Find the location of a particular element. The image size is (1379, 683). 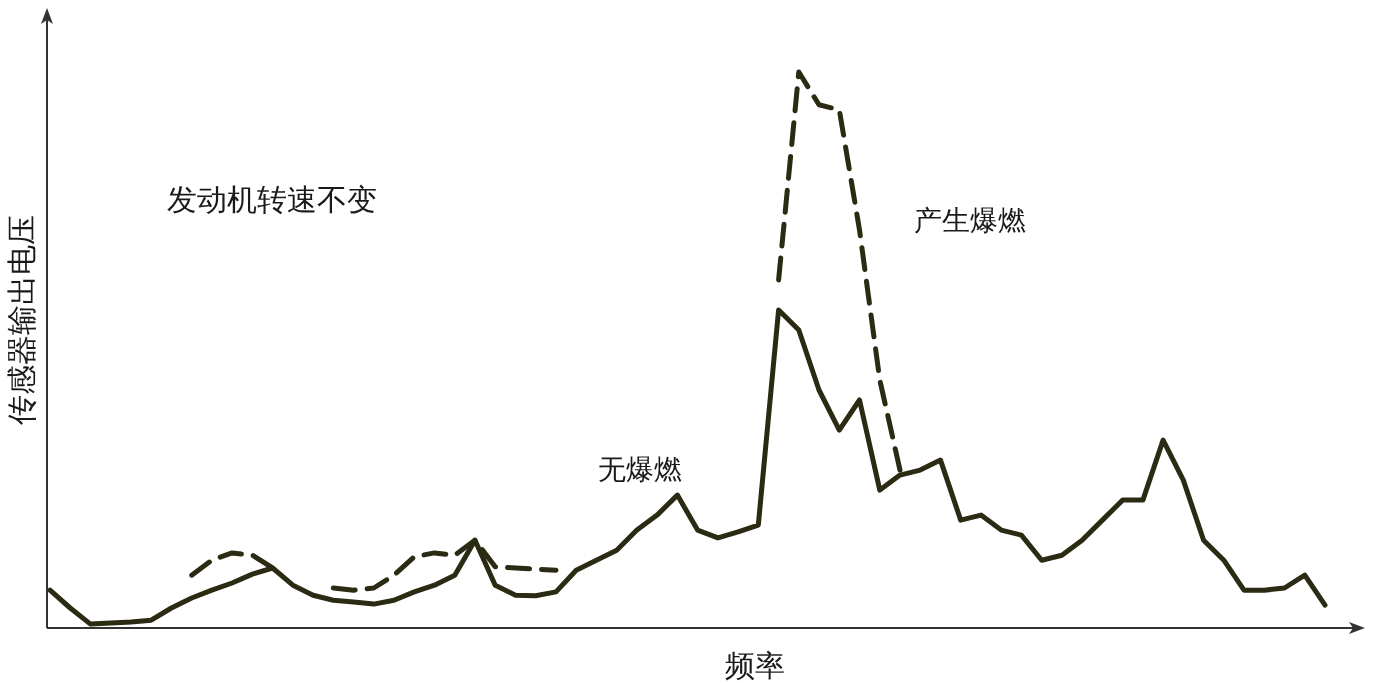

annotation: 发动机转速不变 is located at coordinates (272, 199).